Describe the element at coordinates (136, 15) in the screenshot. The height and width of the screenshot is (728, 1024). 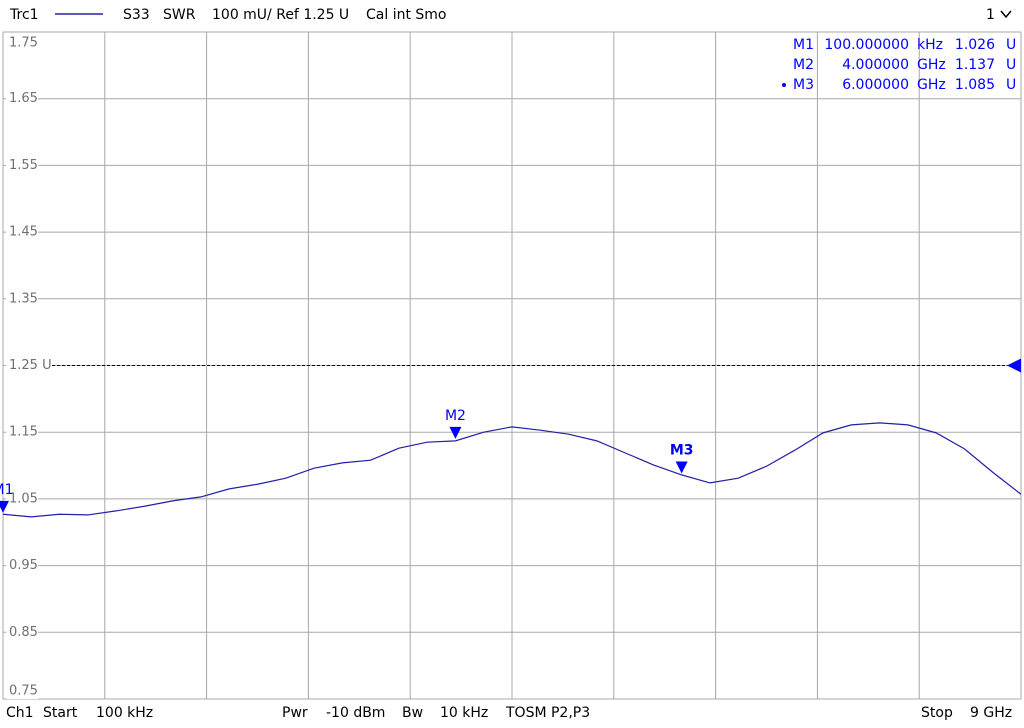
I see `parameter: S33` at that location.